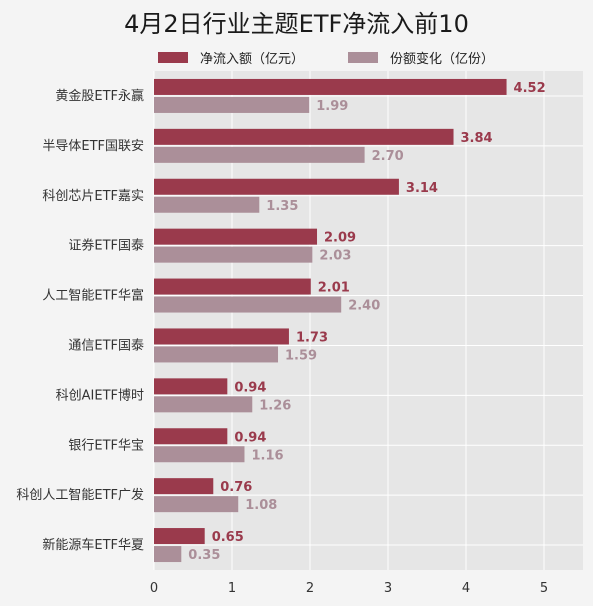 This screenshot has height=606, width=593. What do you see at coordinates (301, 355) in the screenshot?
I see `data-label-share-change: 1.59` at bounding box center [301, 355].